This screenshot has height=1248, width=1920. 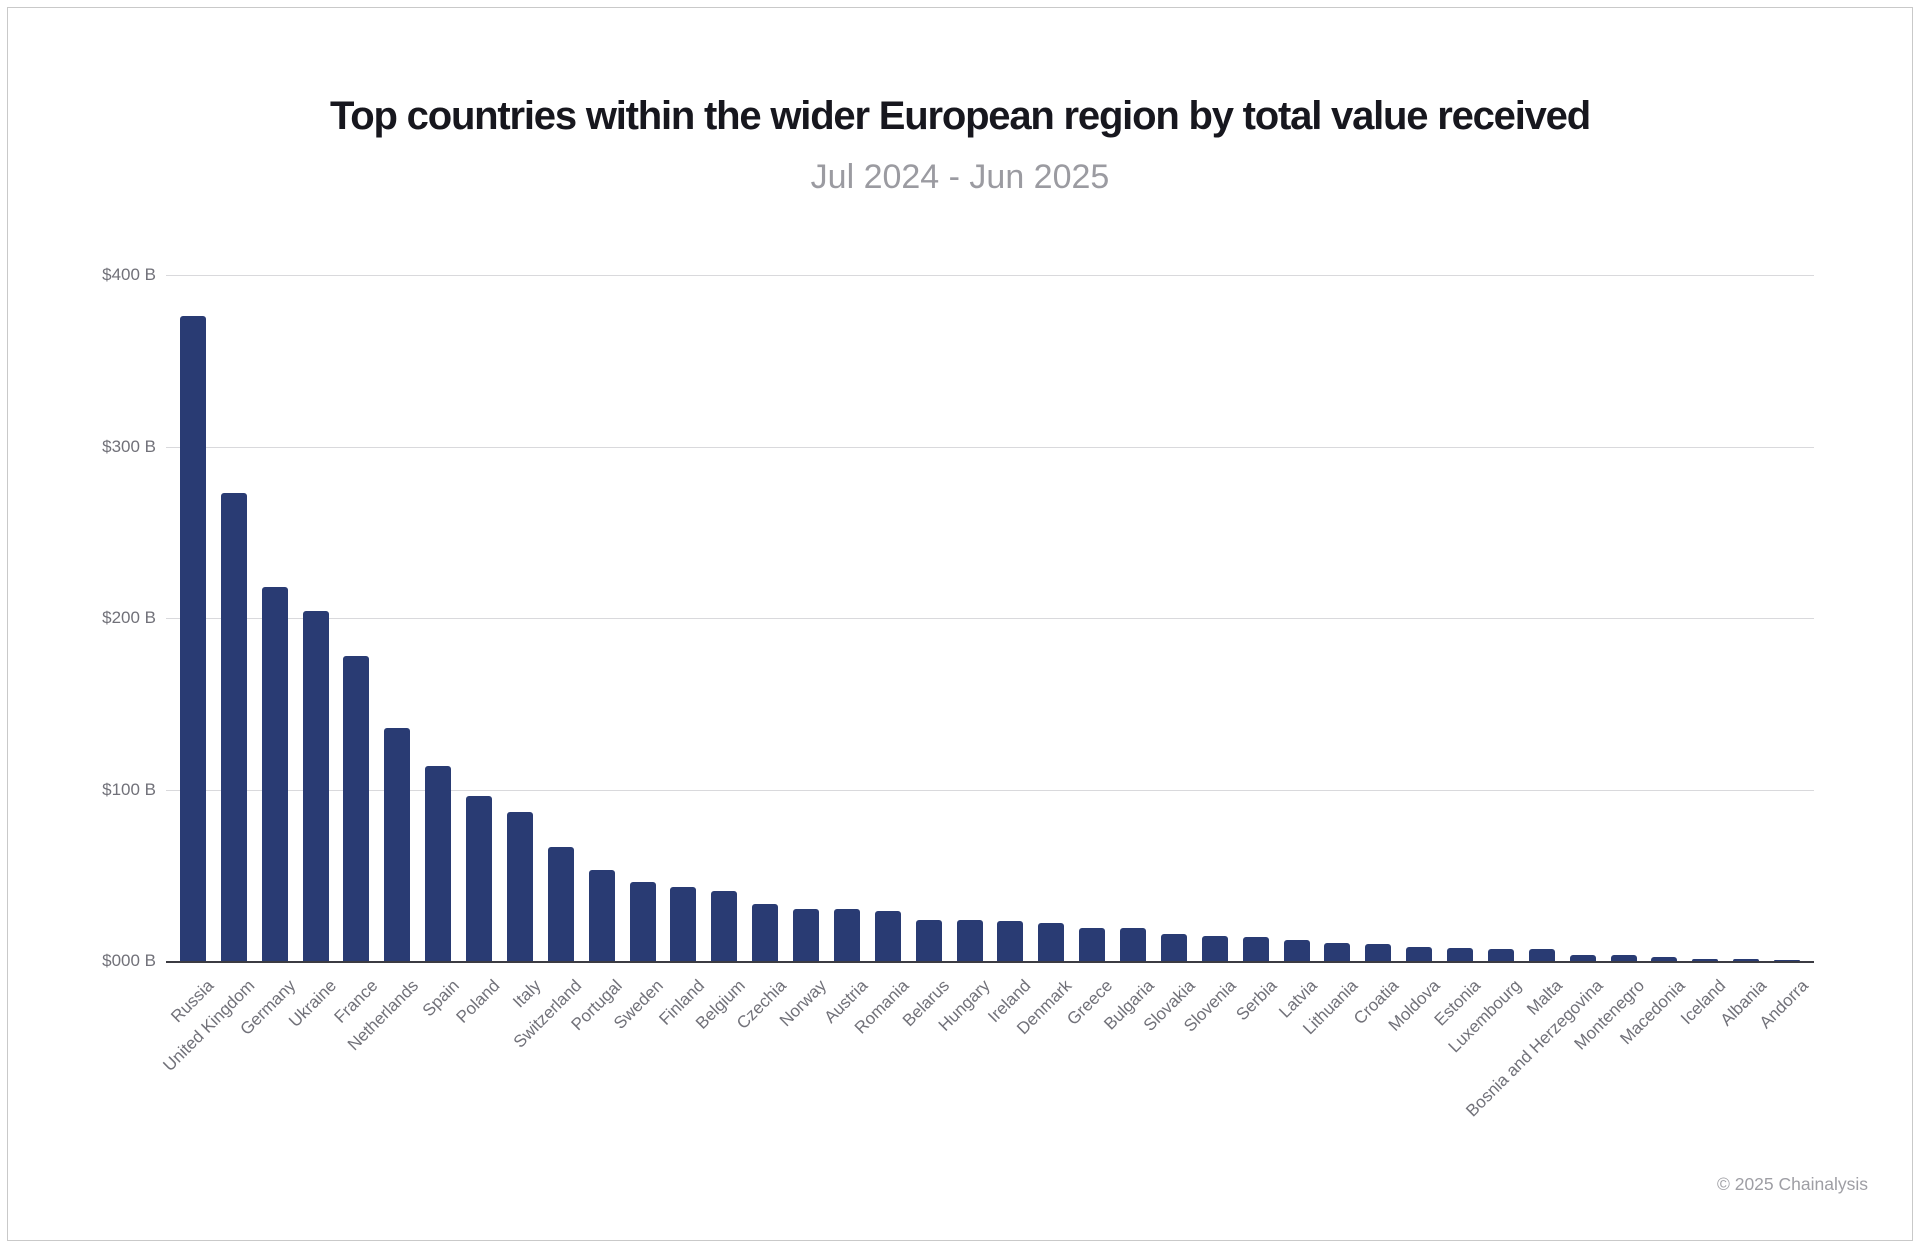 What do you see at coordinates (1296, 950) in the screenshot?
I see `bar-latvia` at bounding box center [1296, 950].